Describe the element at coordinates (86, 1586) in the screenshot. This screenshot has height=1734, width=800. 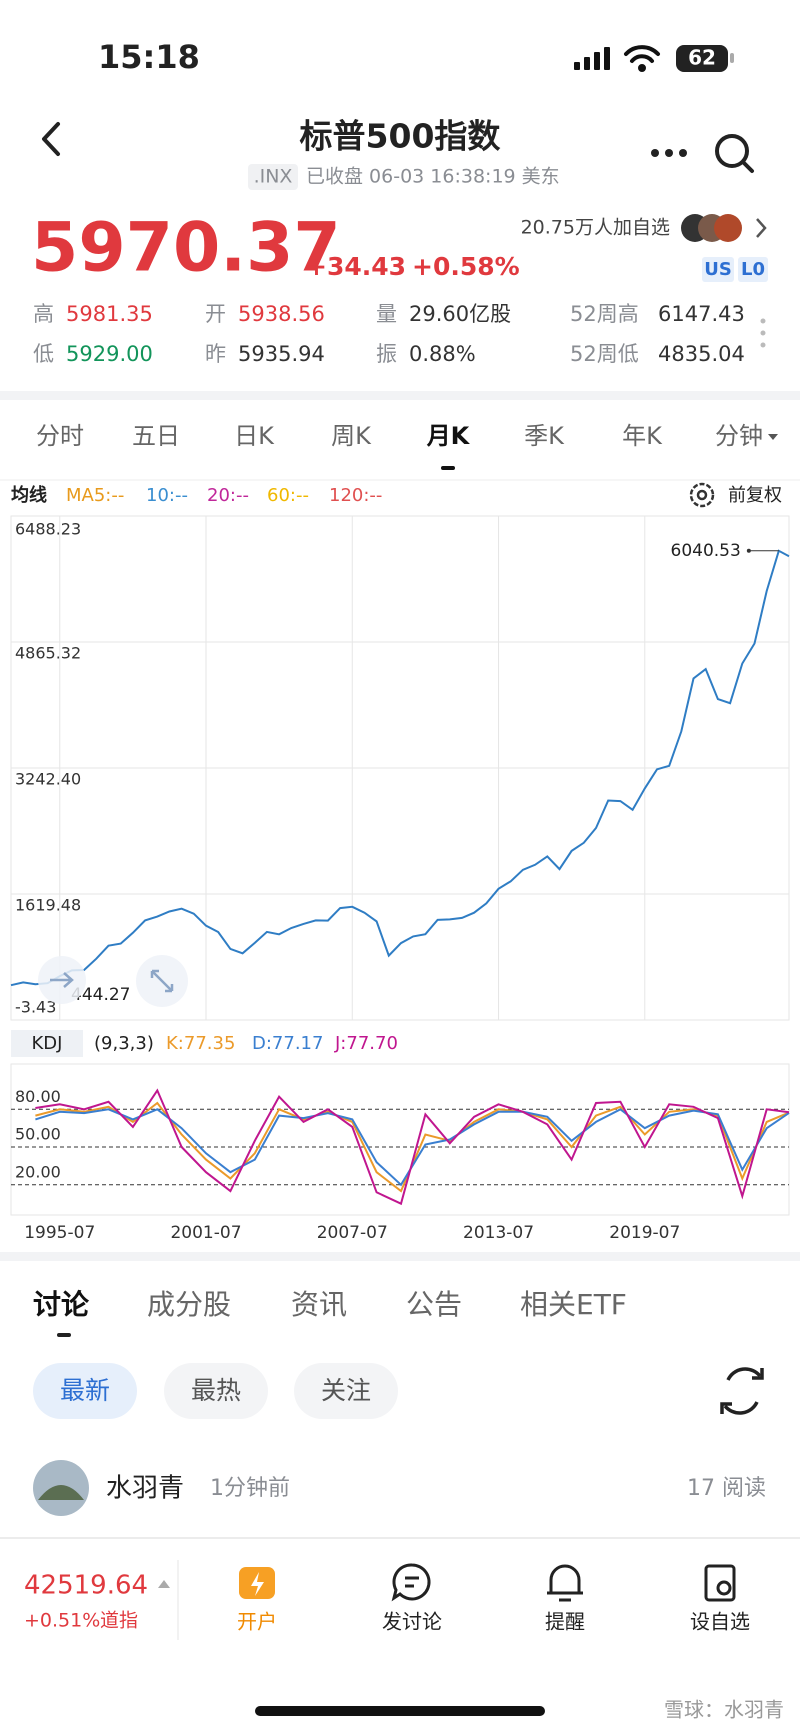
I see `index-value: 42519.64` at that location.